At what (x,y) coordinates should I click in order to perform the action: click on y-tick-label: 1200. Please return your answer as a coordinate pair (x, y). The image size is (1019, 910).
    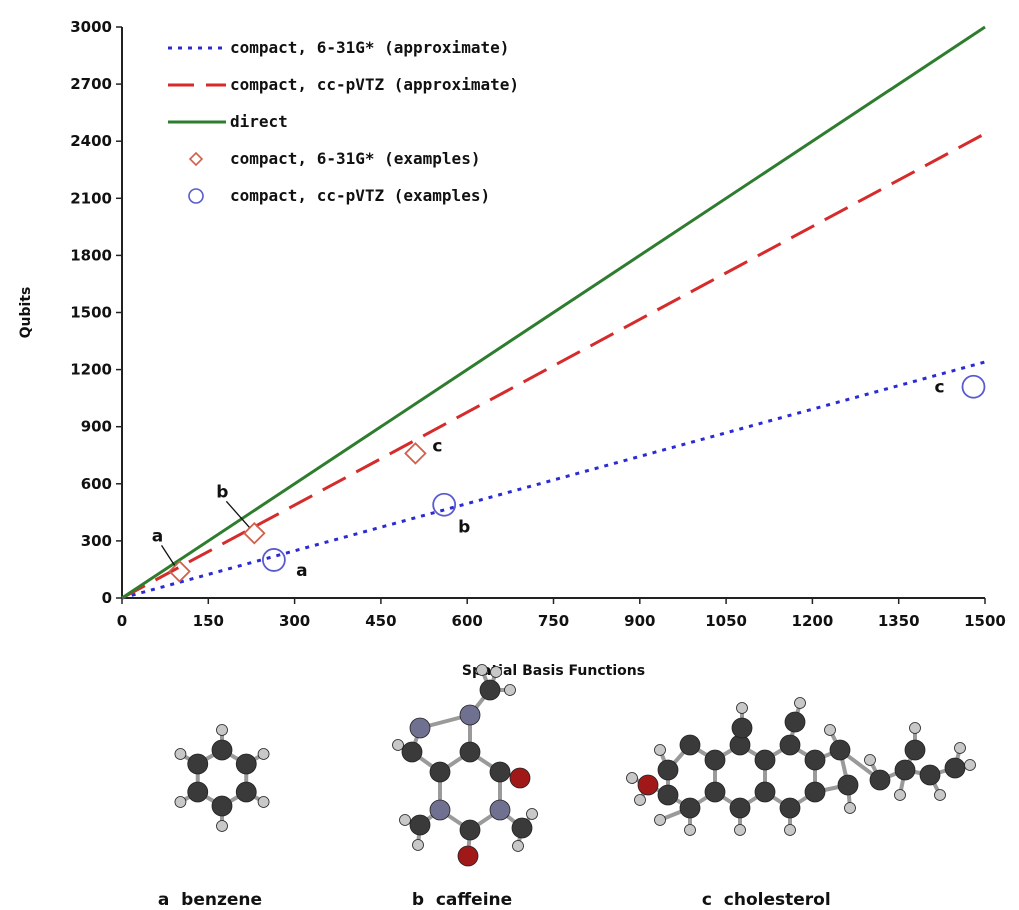
    Looking at the image, I should click on (91, 370).